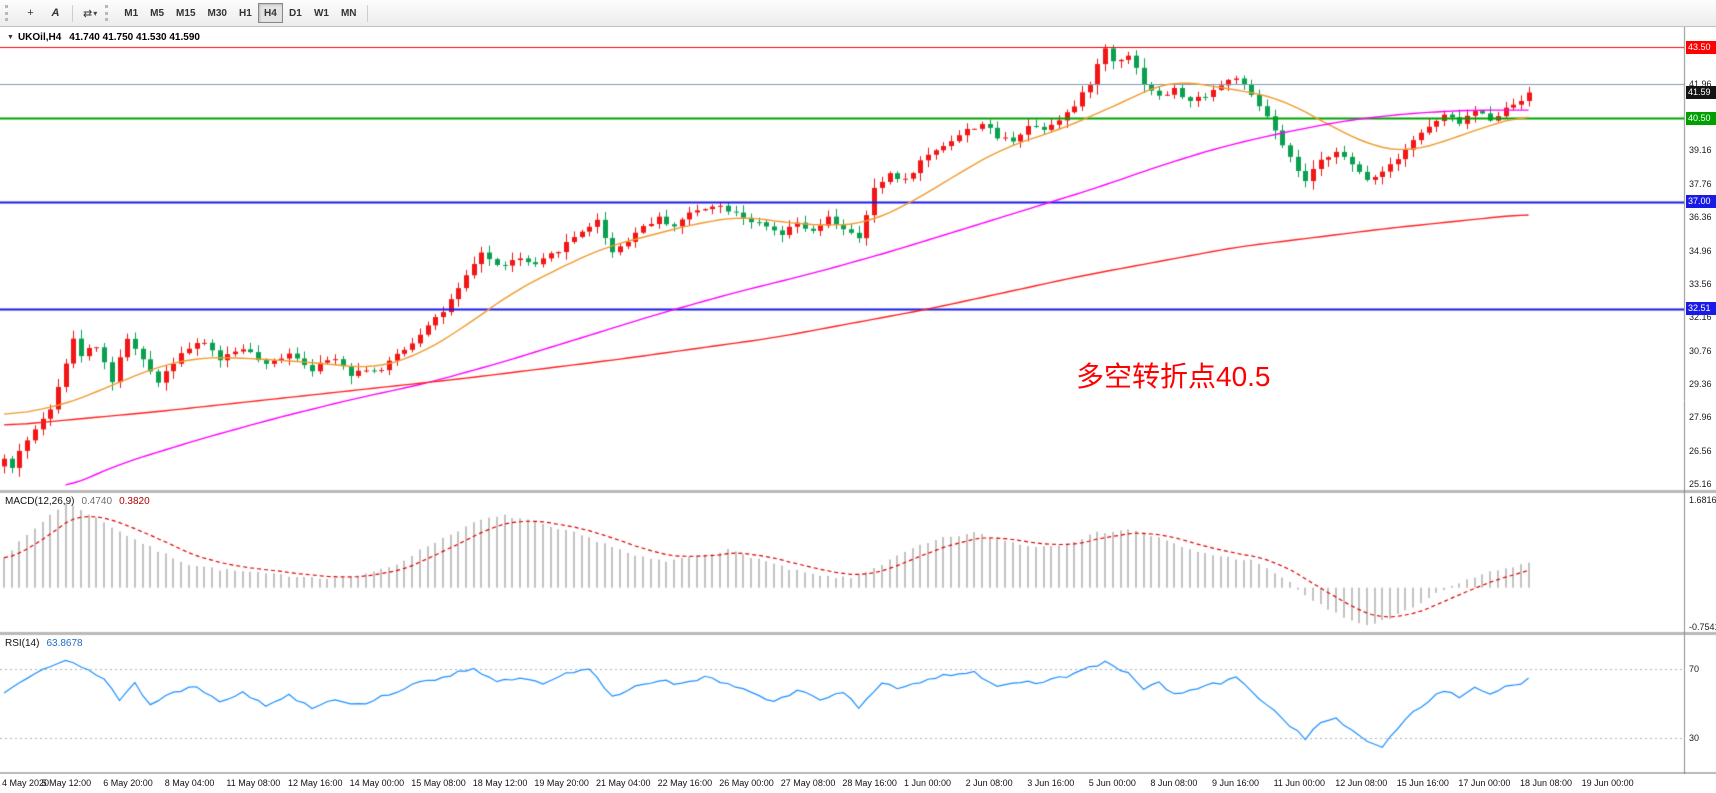 The image size is (1716, 793). Describe the element at coordinates (1700, 83) in the screenshot. I see `price-tick-label: 41.96` at that location.